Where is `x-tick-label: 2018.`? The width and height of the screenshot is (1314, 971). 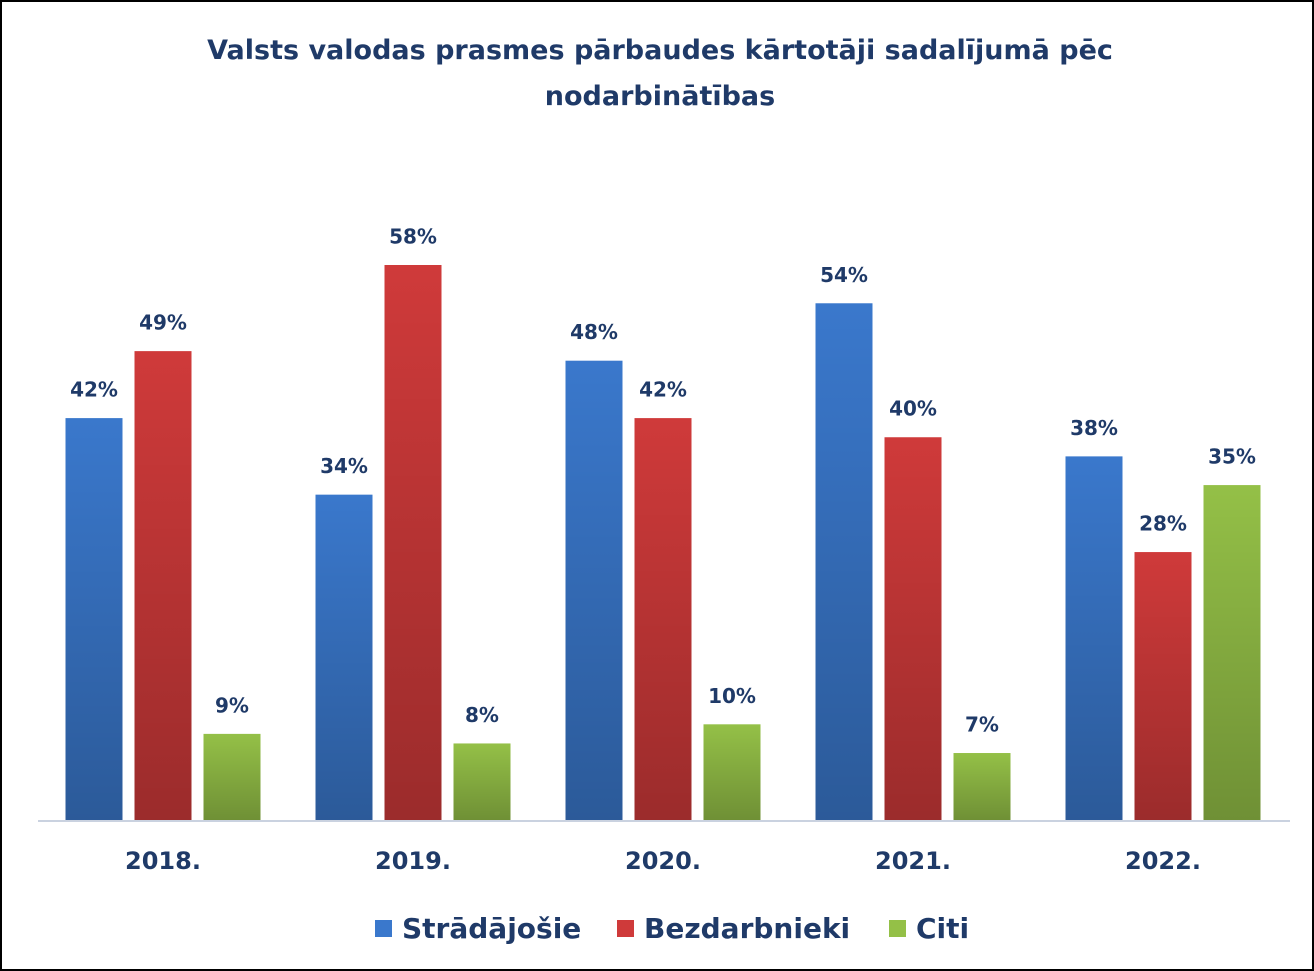
x-tick-label: 2018. is located at coordinates (163, 861).